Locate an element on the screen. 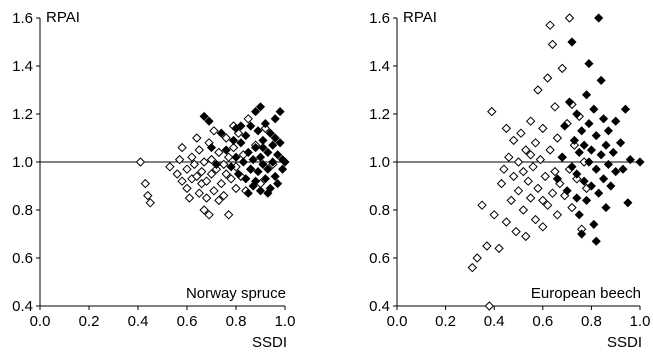  x-tick-label: 1.0 is located at coordinates (285, 321).